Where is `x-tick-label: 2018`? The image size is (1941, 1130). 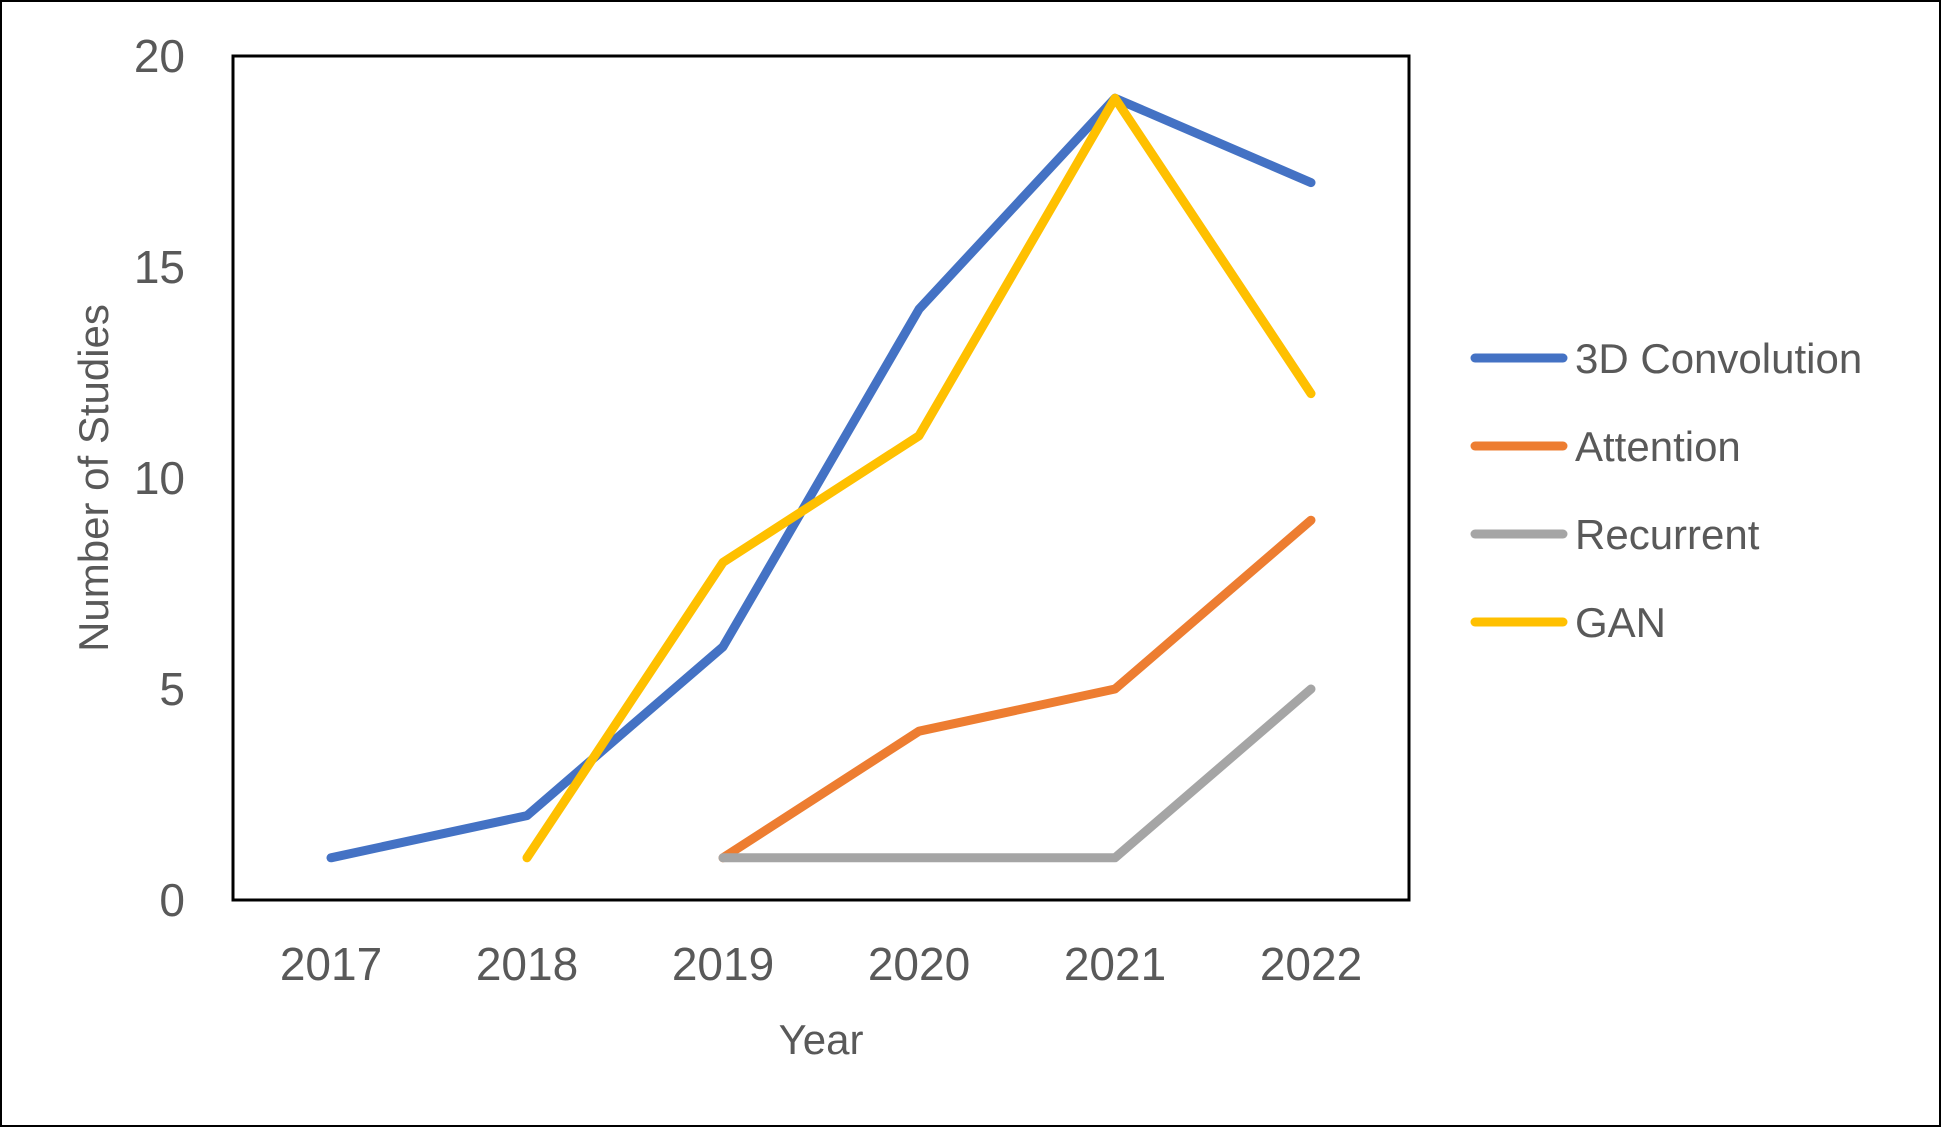 x-tick-label: 2018 is located at coordinates (527, 964).